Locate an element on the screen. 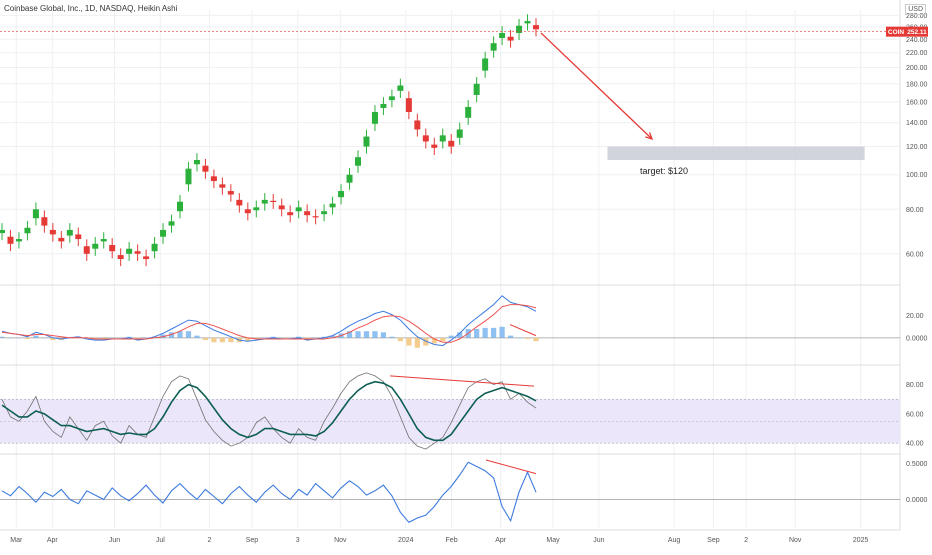 Image resolution: width=932 pixels, height=555 pixels. x-tick-label: Sep is located at coordinates (713, 540).